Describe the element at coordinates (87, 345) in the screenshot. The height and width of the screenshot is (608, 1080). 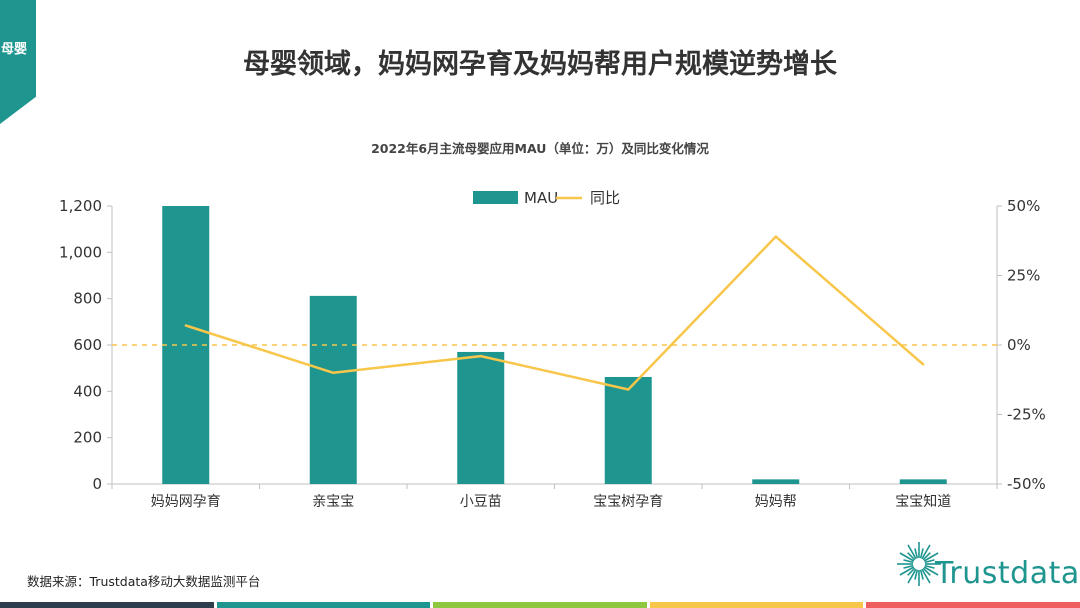
I see `y-left-tick-label: 600` at that location.